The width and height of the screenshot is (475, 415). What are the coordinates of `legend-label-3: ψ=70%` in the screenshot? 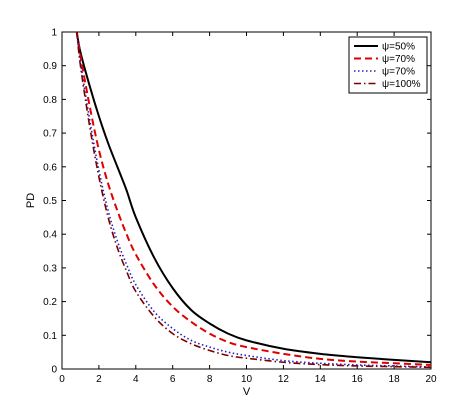 It's located at (398, 72).